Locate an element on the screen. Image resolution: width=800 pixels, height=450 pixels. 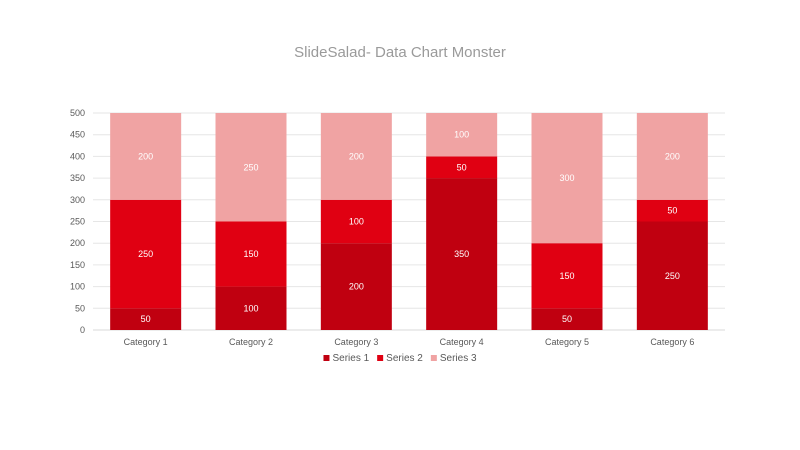
x-tick-label: Category 1 is located at coordinates (146, 342).